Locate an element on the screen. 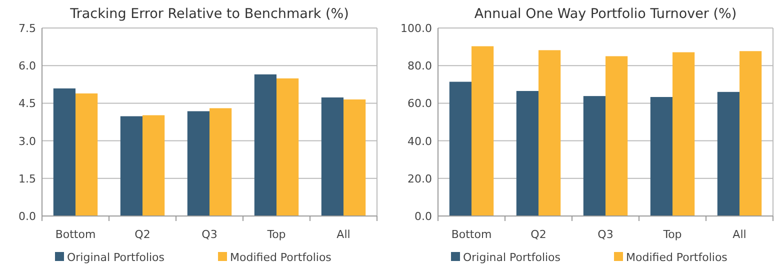 The height and width of the screenshot is (275, 784). y-tick-label: 7.5 is located at coordinates (27, 28).